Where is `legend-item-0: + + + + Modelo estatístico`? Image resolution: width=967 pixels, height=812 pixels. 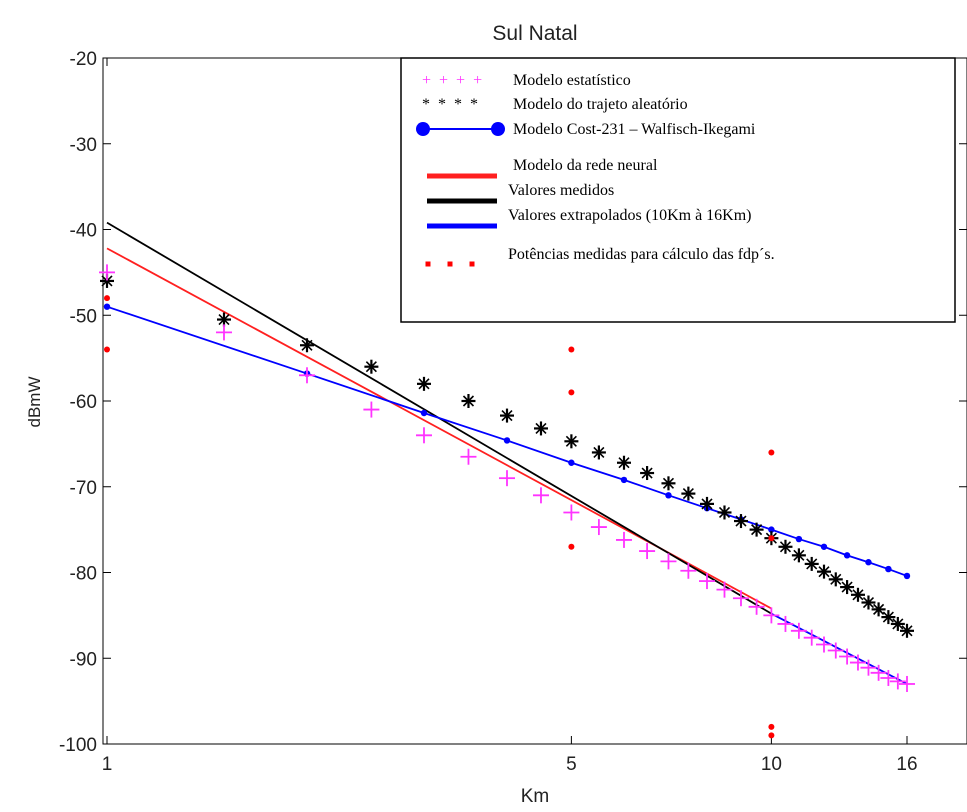
legend-item-0: + + + + Modelo estatístico is located at coordinates (526, 80).